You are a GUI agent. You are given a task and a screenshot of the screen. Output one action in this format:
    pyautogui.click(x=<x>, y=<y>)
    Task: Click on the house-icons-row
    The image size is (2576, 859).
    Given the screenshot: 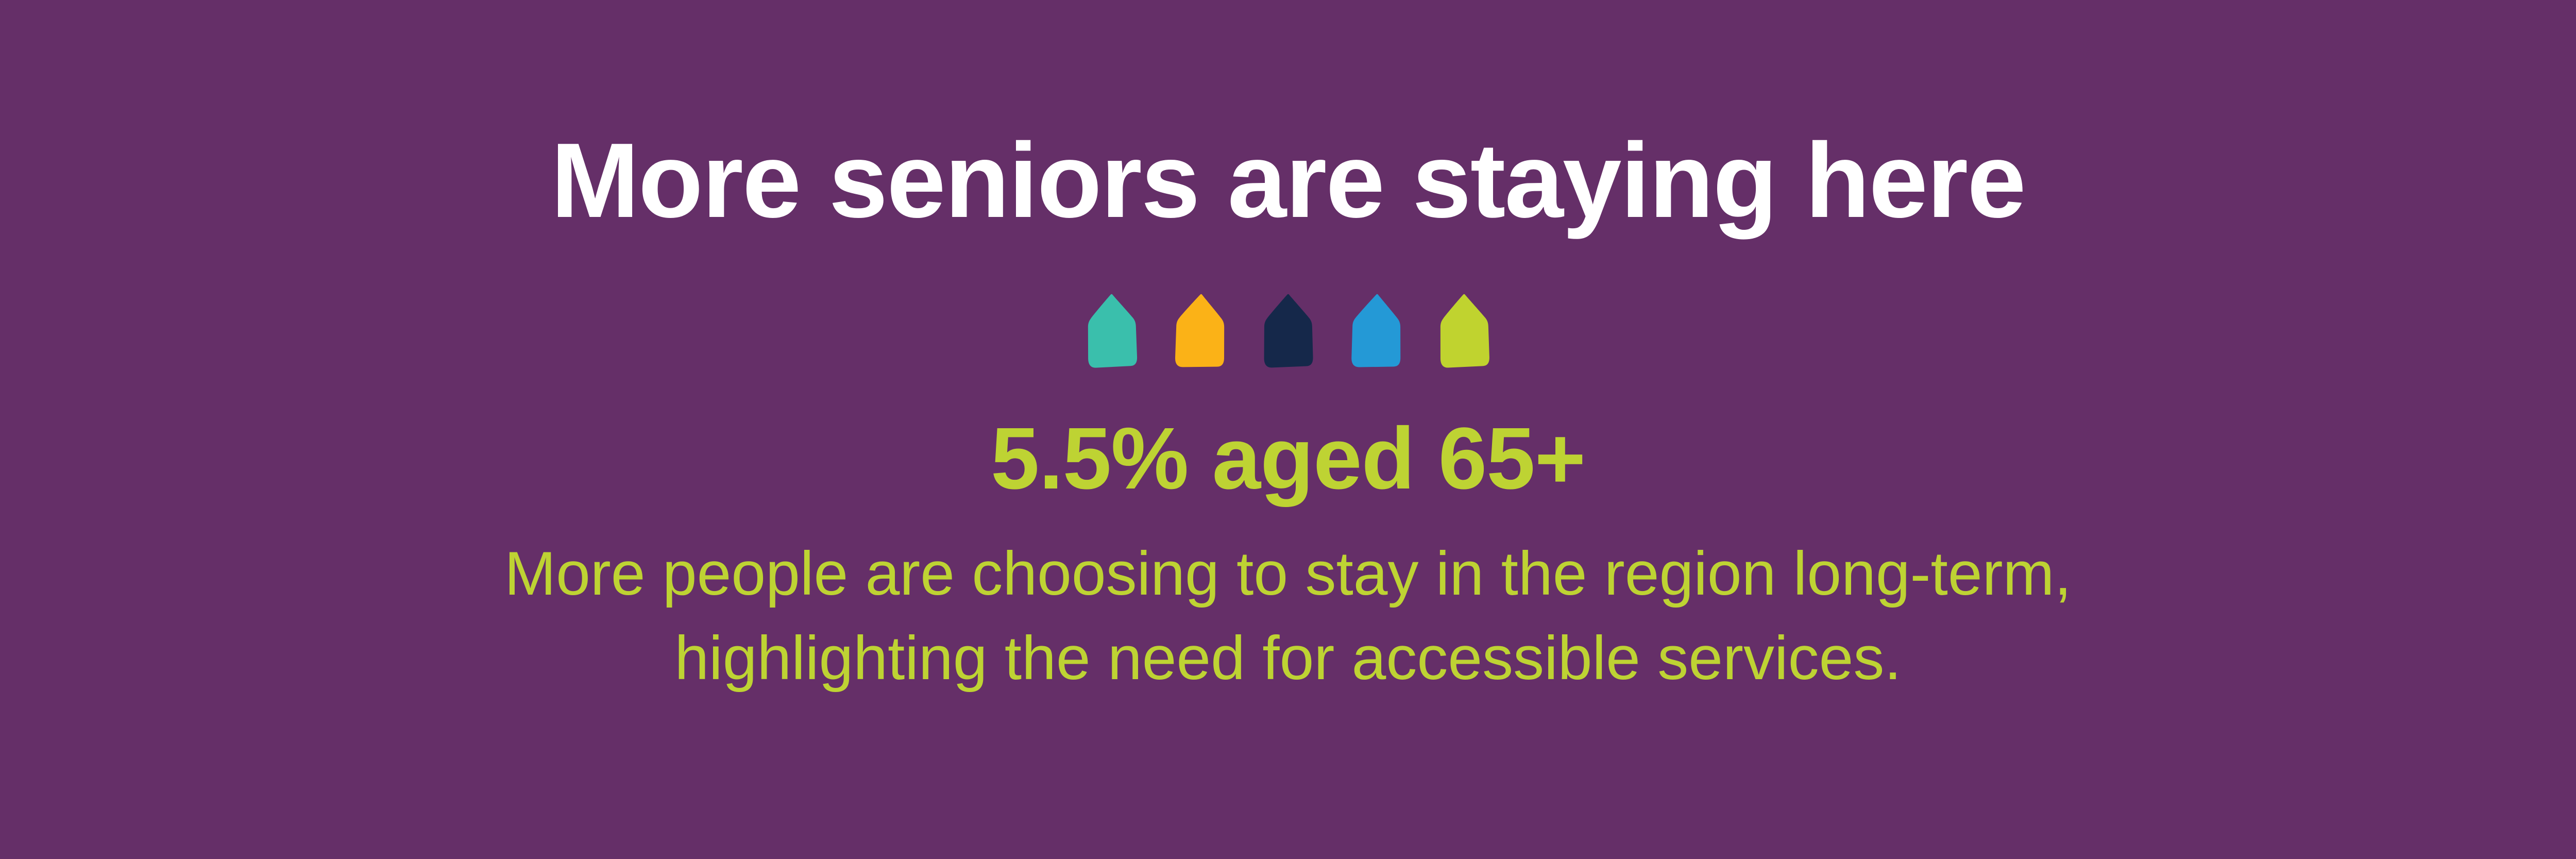 What is the action you would take?
    pyautogui.click(x=1288, y=331)
    